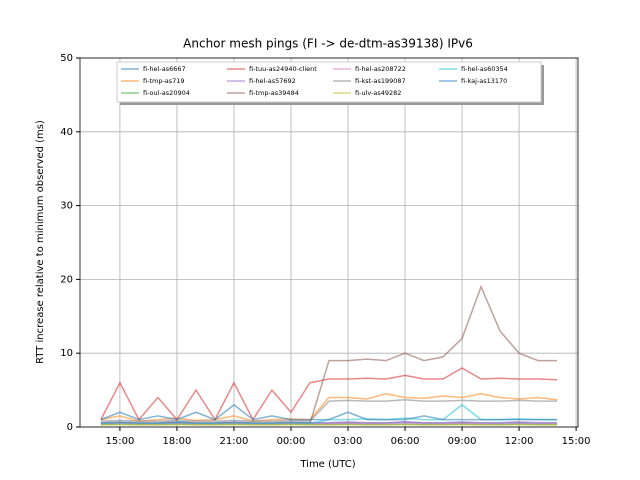 This screenshot has height=480, width=640. Describe the element at coordinates (405, 441) in the screenshot. I see `x-tick-label: 06:00` at that location.